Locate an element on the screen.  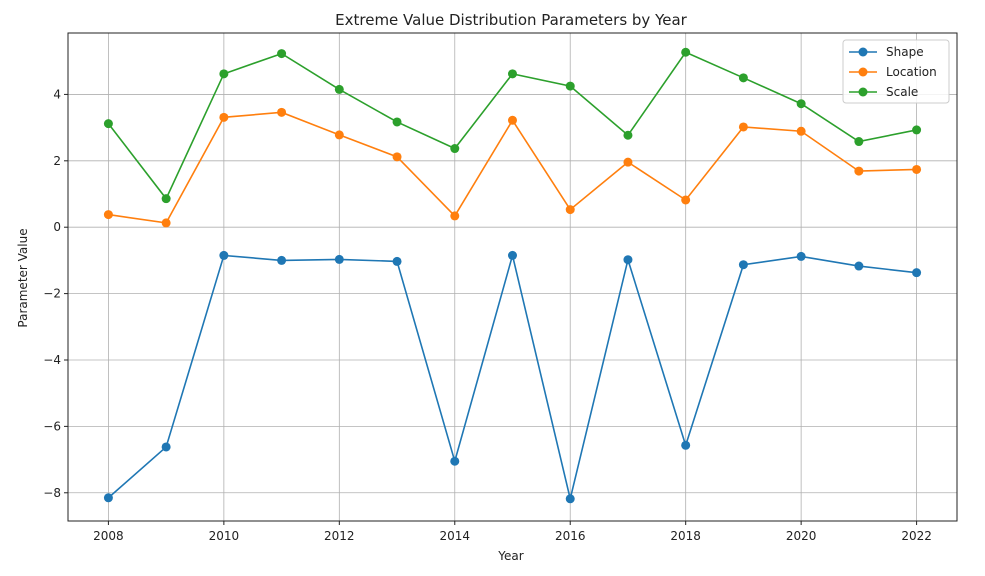
y-tick-label: −8 is located at coordinates (52, 493).